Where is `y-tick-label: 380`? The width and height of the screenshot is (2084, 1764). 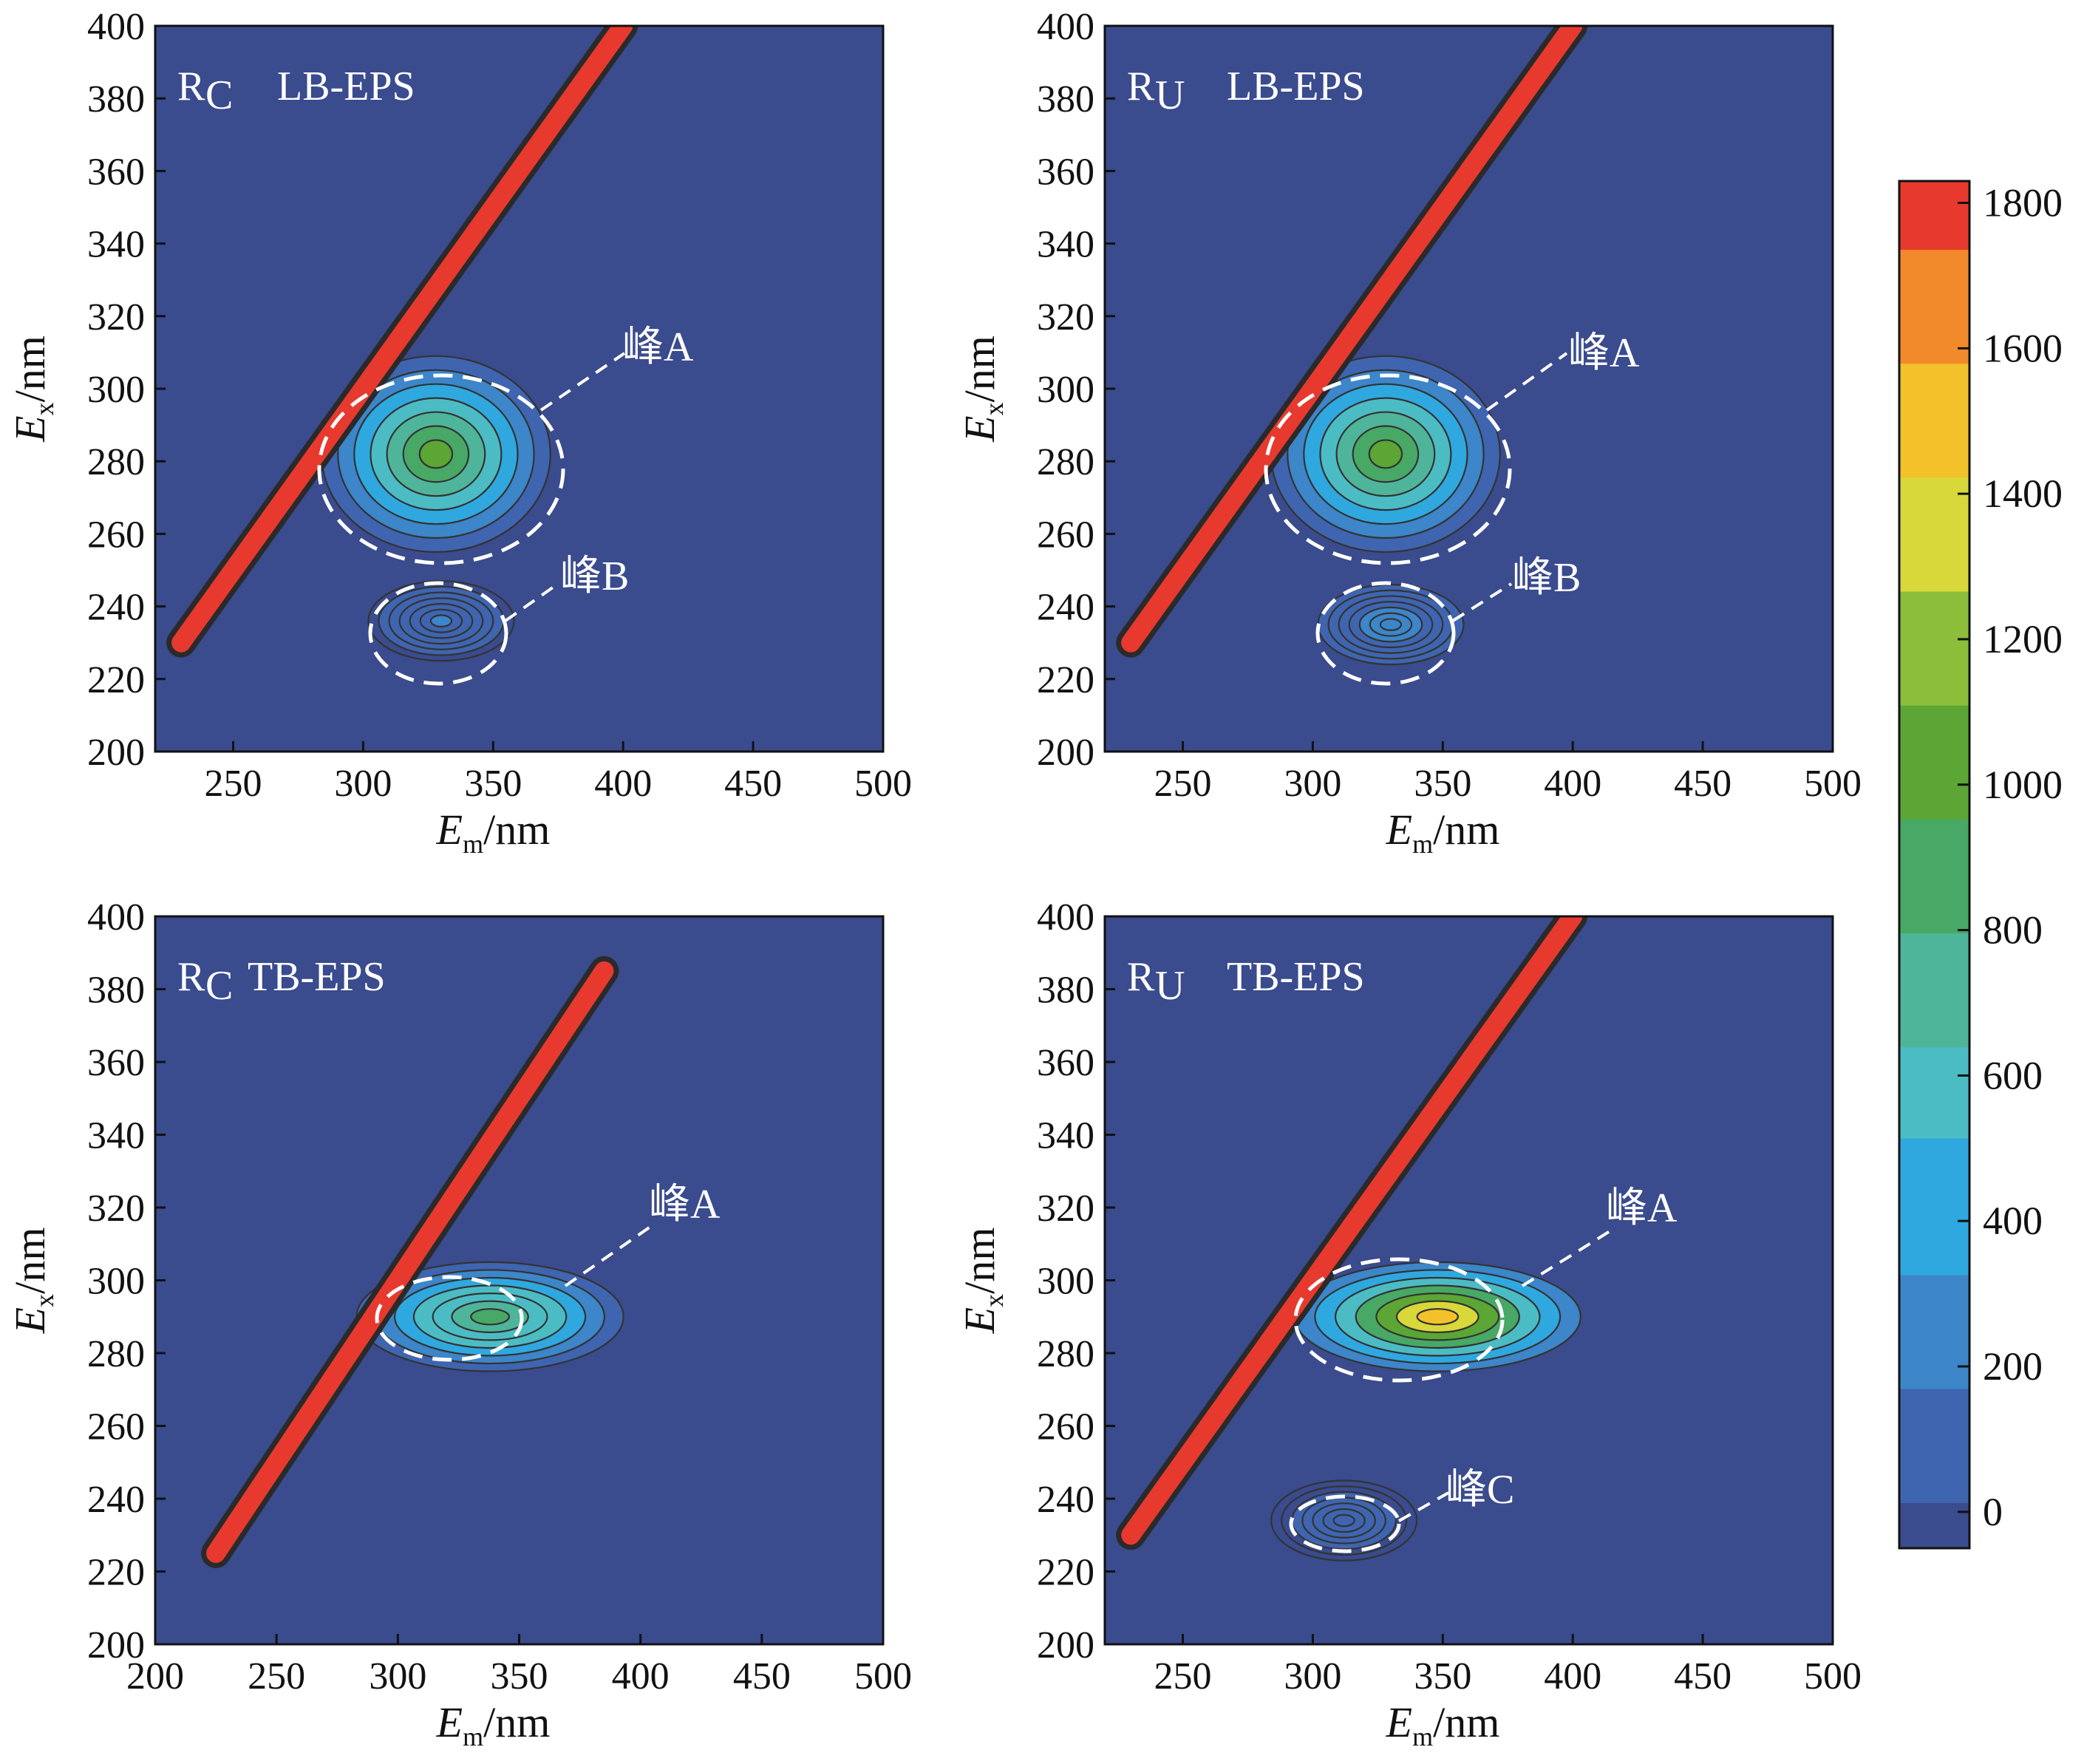
y-tick-label: 380 is located at coordinates (116, 99).